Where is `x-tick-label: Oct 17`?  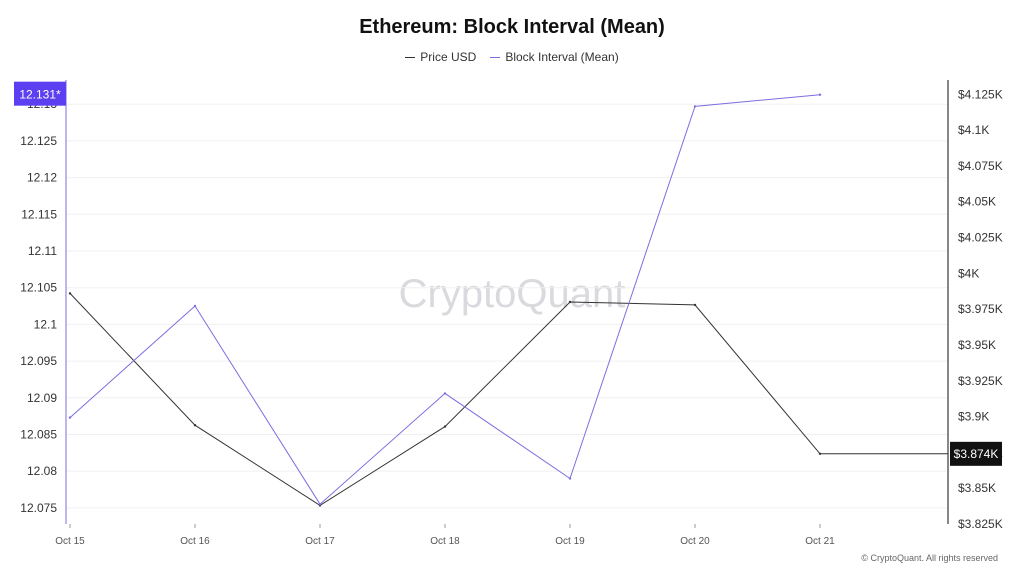 x-tick-label: Oct 17 is located at coordinates (320, 541).